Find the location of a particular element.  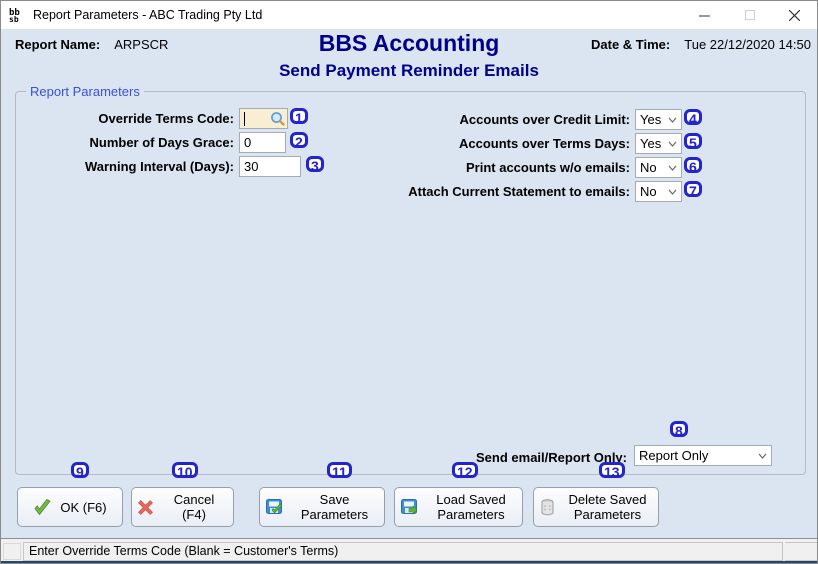

override-terms-input is located at coordinates (263, 118).